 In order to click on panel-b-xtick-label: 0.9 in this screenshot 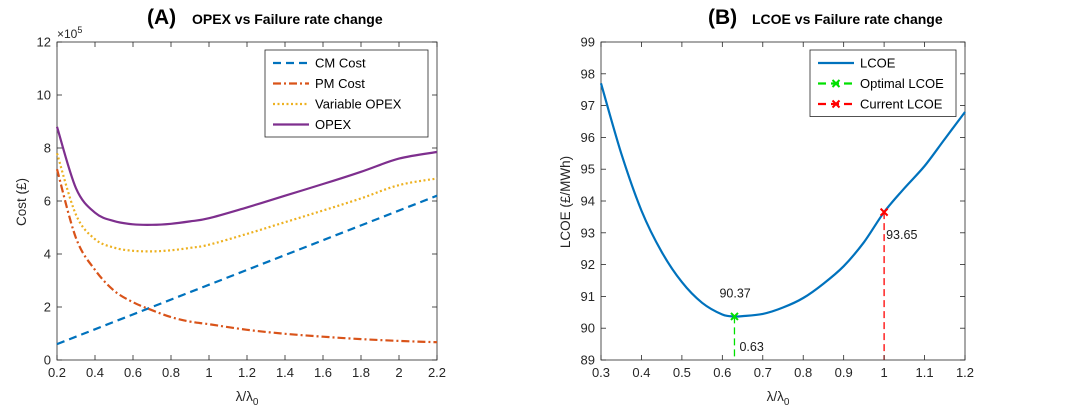, I will do `click(844, 372)`.